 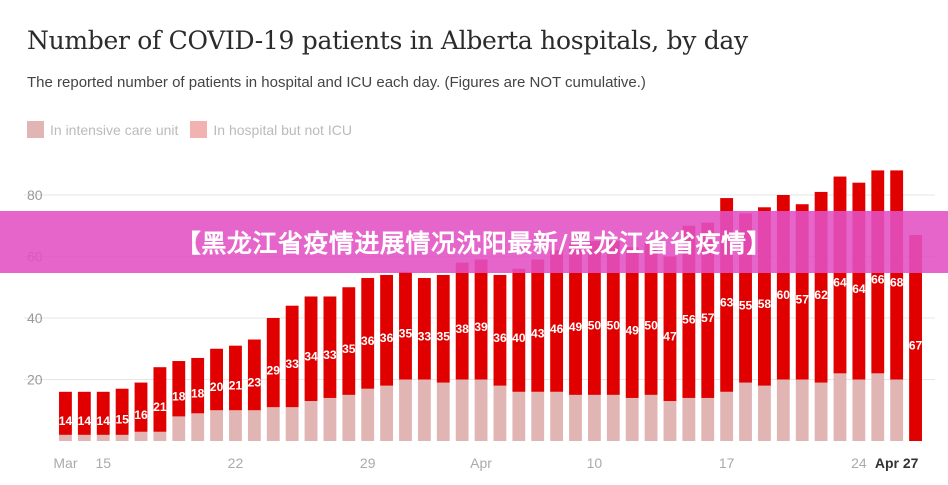 I want to click on bar-value-label: 68, so click(x=897, y=283).